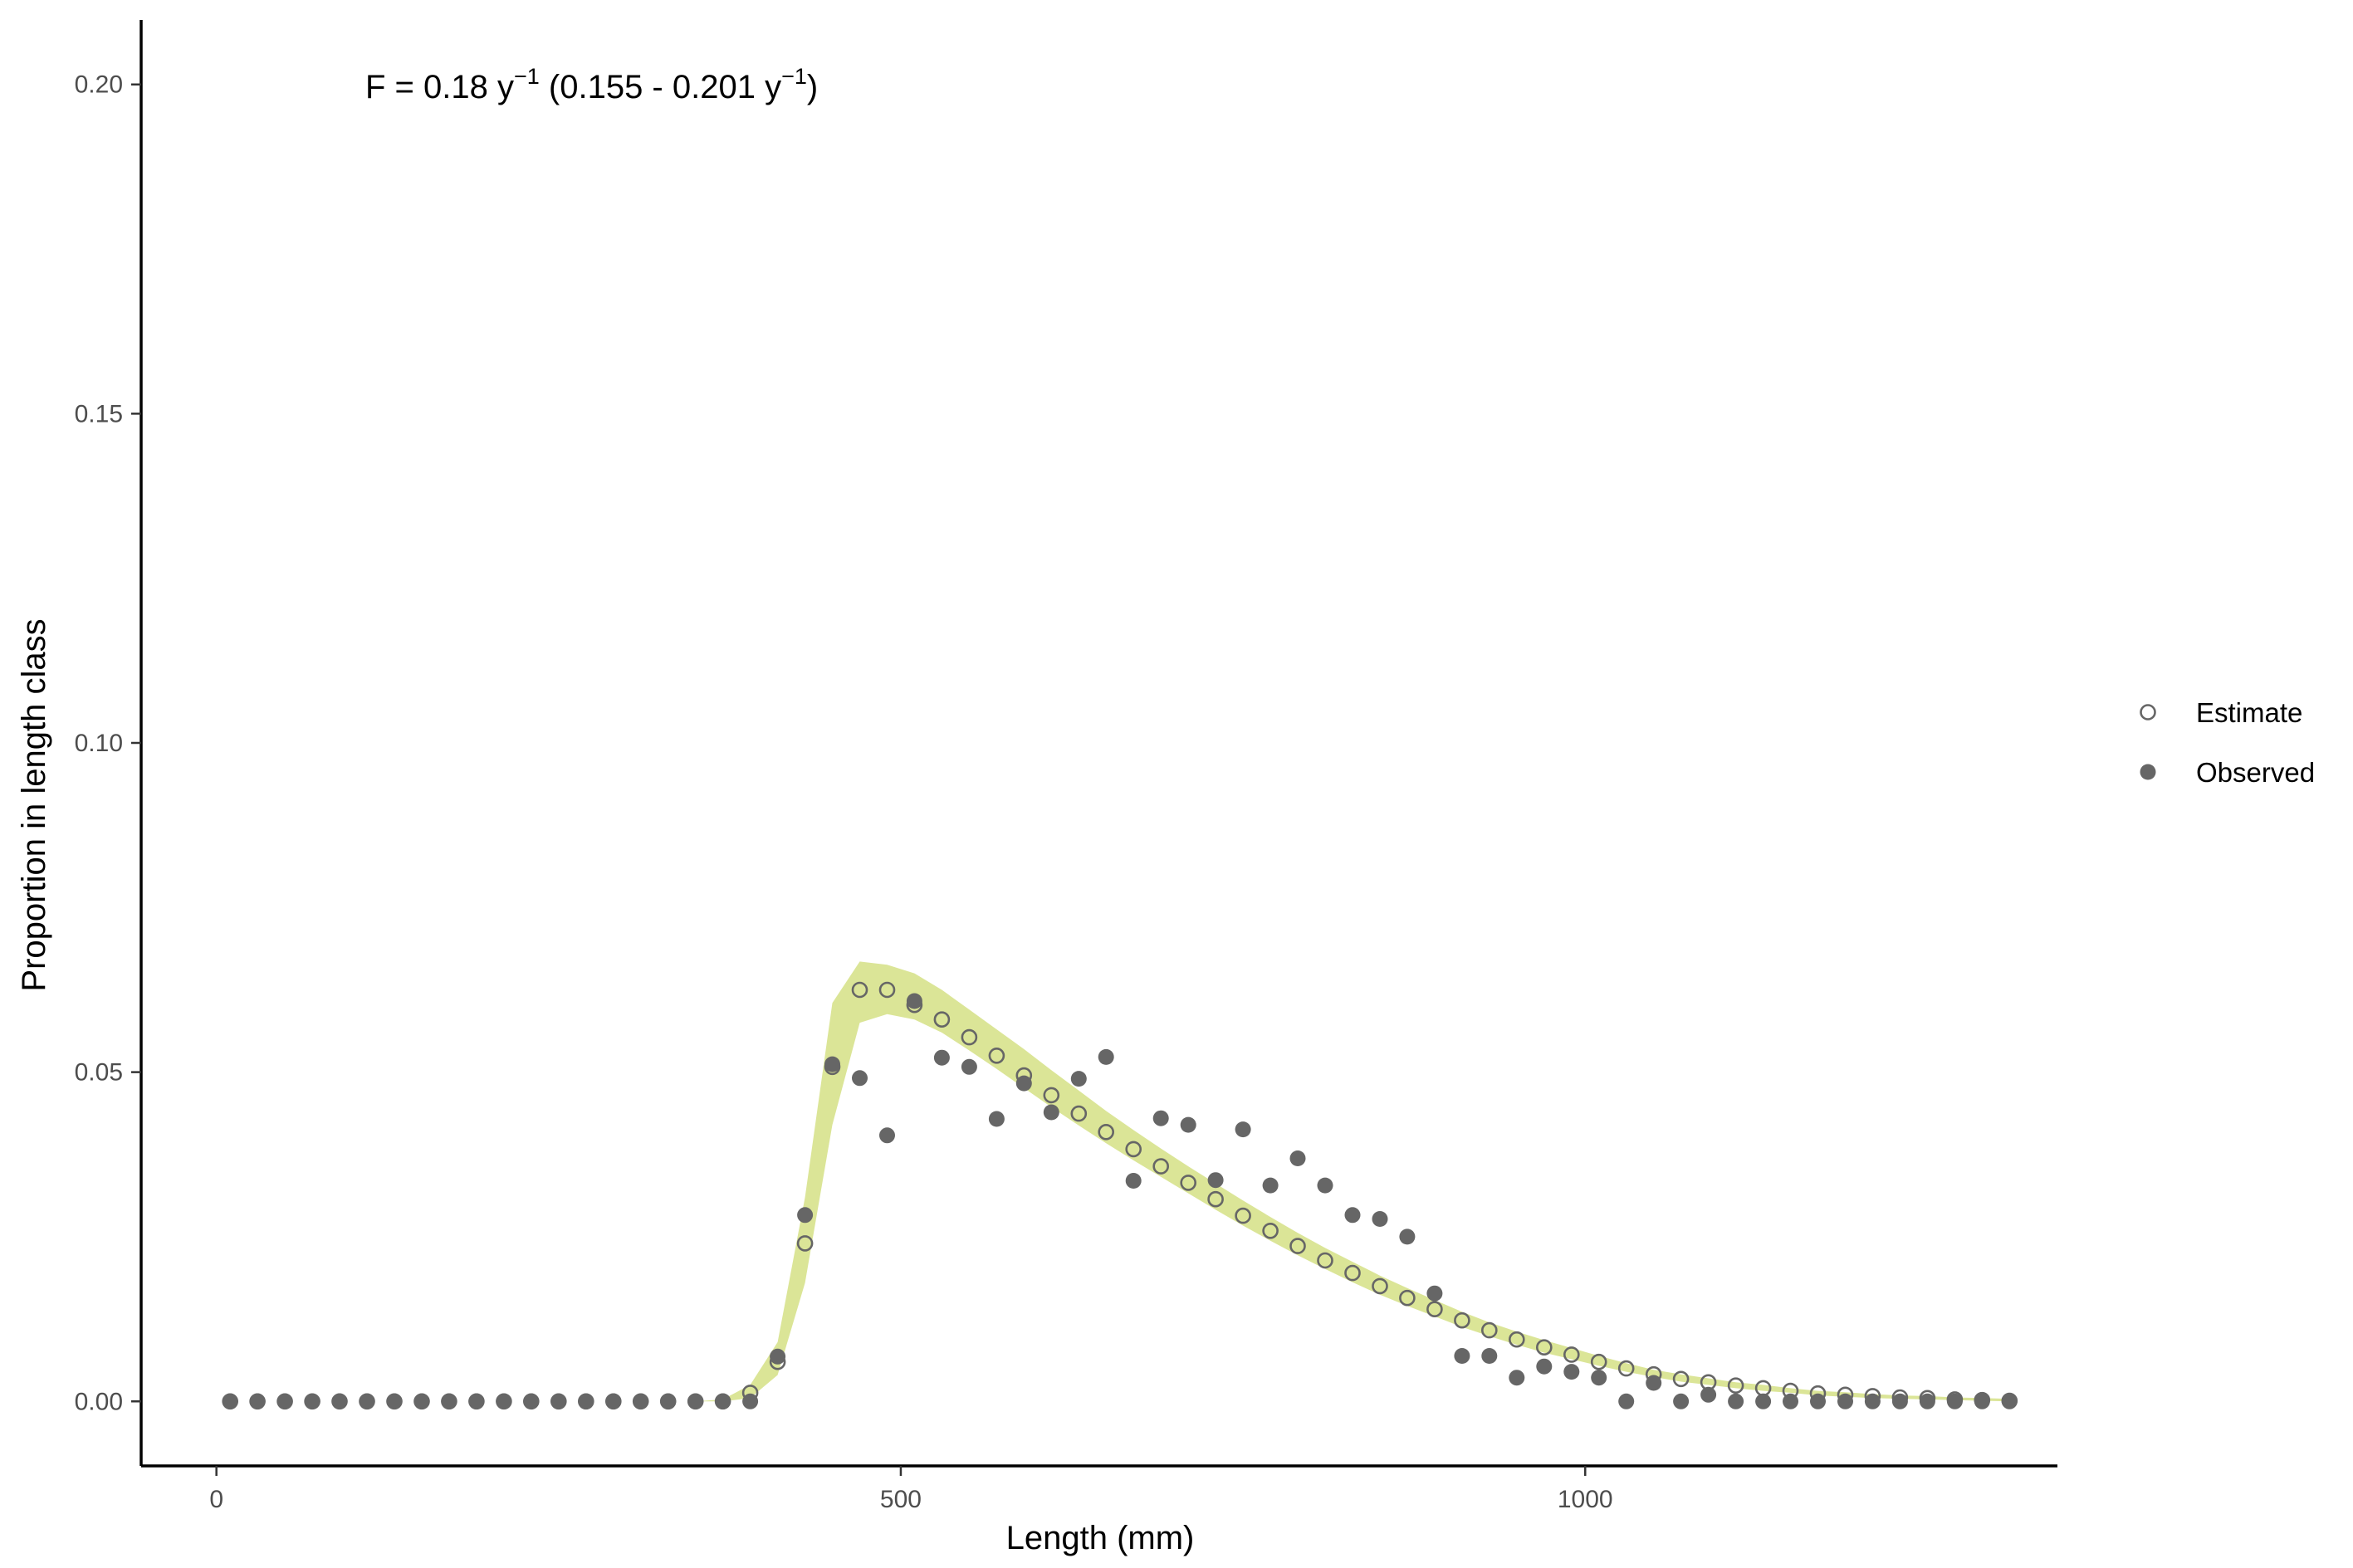 Image resolution: width=2353 pixels, height=1568 pixels. What do you see at coordinates (99, 85) in the screenshot?
I see `y-tick-label: 0.20` at bounding box center [99, 85].